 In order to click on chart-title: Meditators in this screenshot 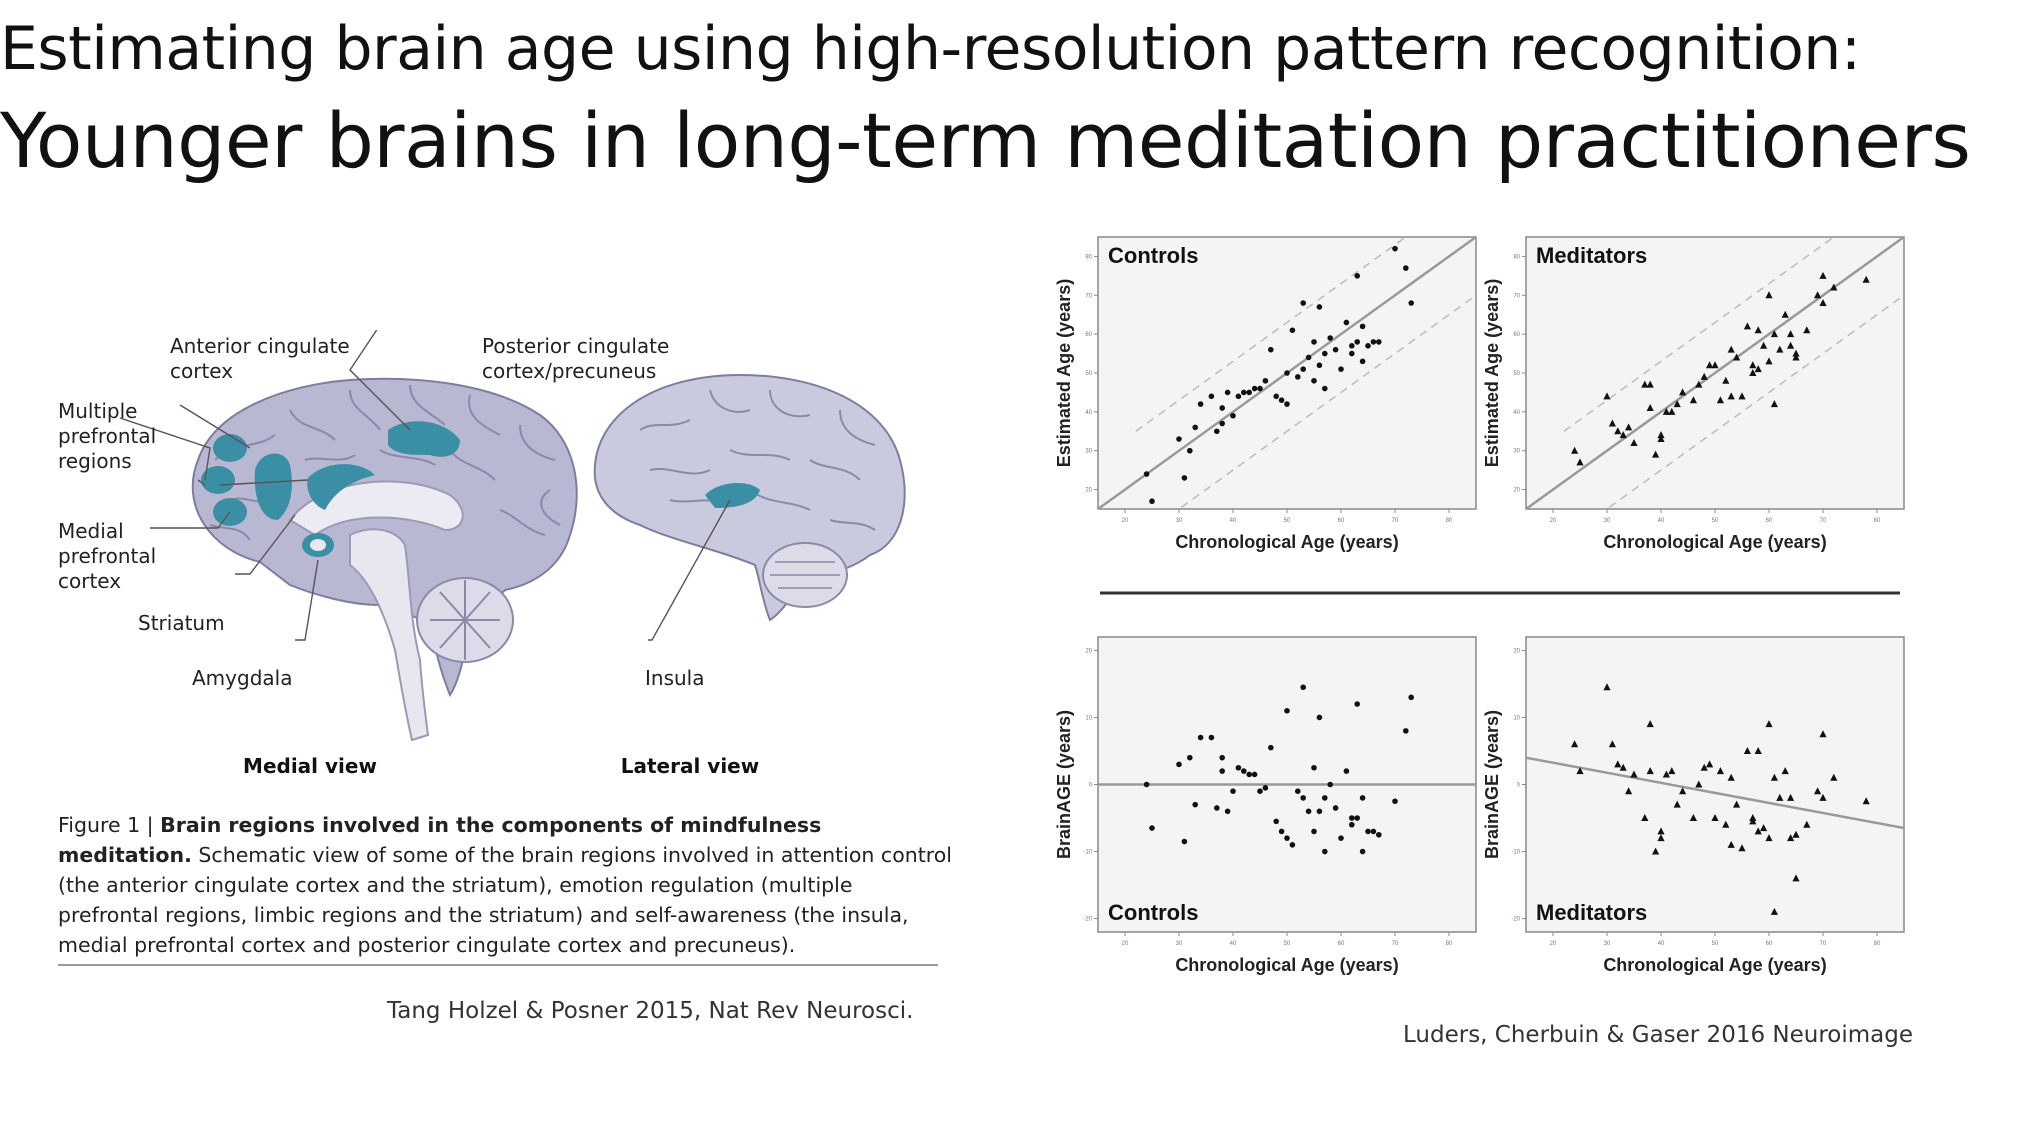, I will do `click(1591, 912)`.